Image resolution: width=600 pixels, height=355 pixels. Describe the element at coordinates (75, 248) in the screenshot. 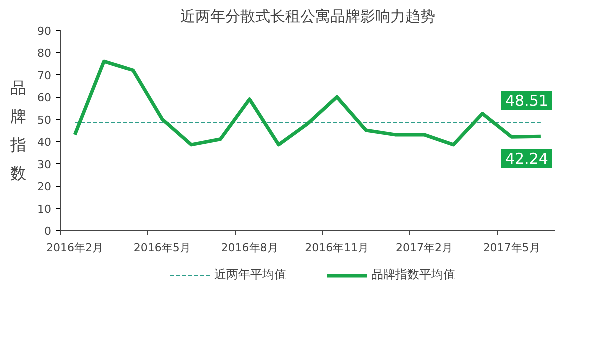

I see `x-tick-label: 2016年2月` at that location.